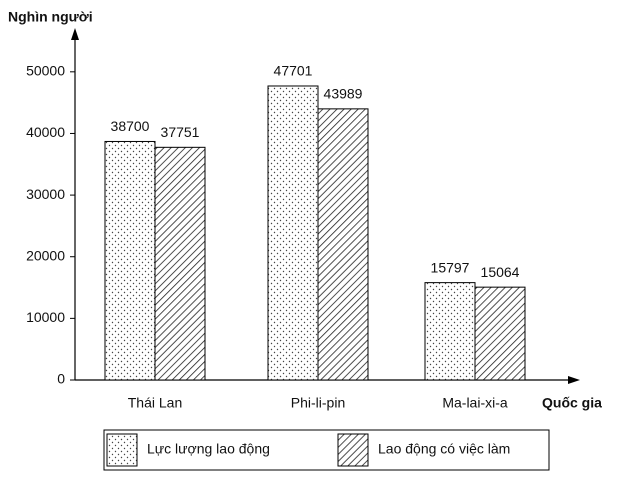 The height and width of the screenshot is (483, 624). What do you see at coordinates (130, 126) in the screenshot?
I see `value-label: 38700` at bounding box center [130, 126].